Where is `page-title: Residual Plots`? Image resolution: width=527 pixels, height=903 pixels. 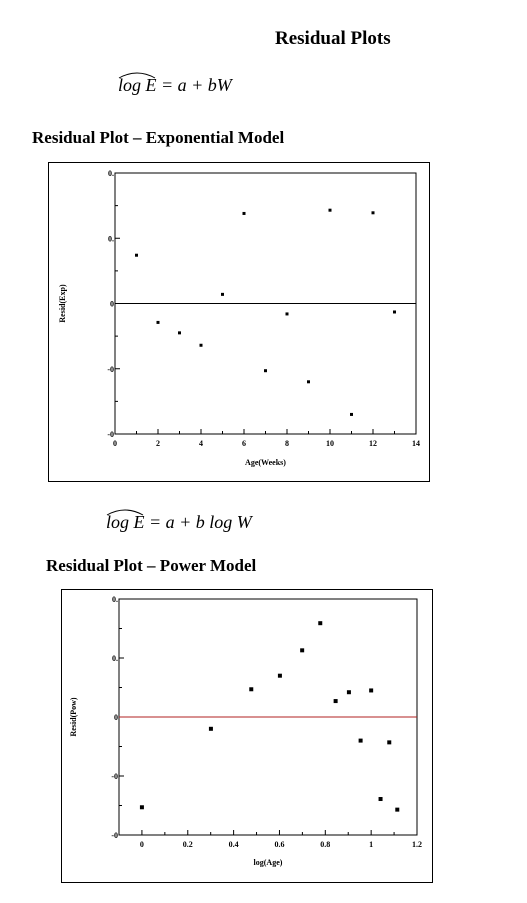
page-title: Residual Plots is located at coordinates (333, 38).